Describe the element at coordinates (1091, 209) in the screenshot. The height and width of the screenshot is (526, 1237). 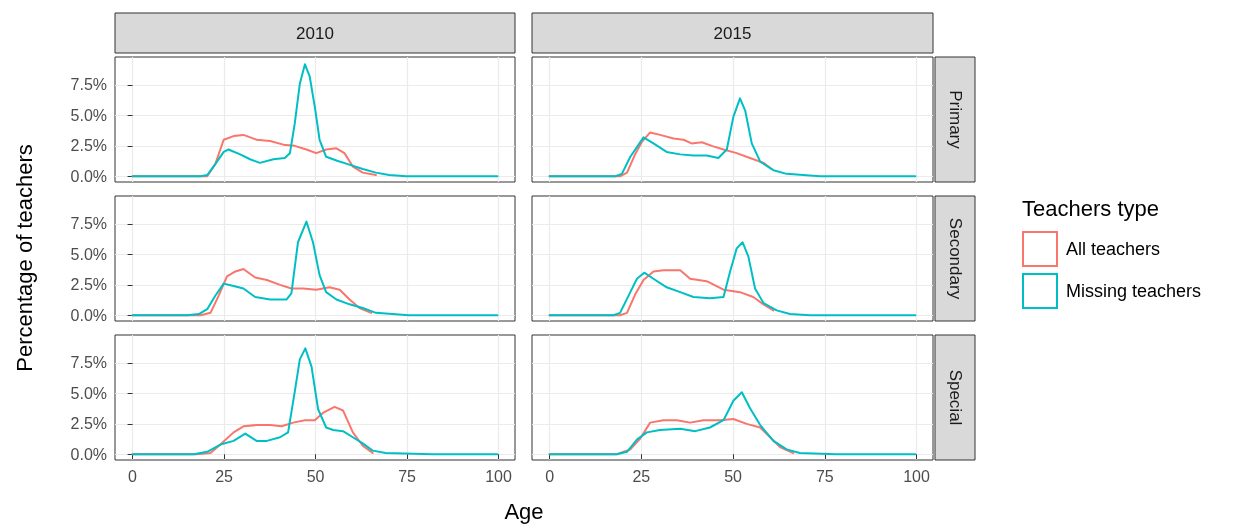
I see `legend-title: Teachers type` at that location.